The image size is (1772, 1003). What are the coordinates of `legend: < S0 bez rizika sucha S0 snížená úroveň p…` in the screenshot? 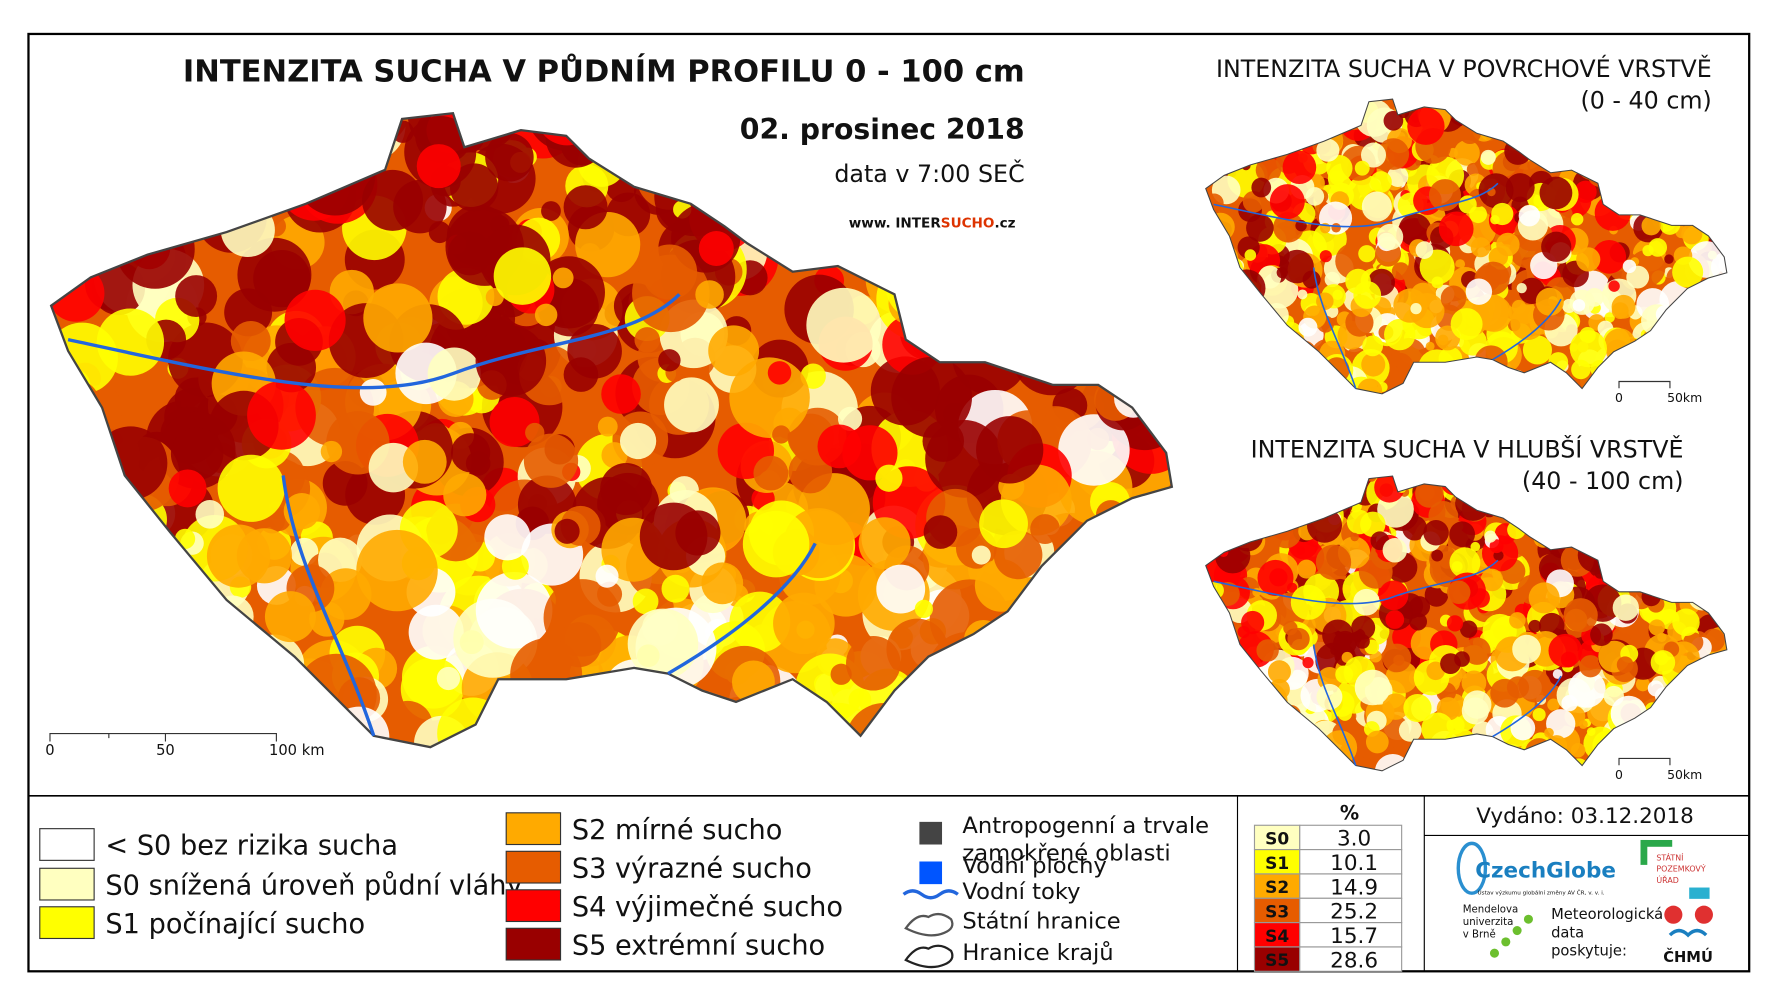 It's located at (624, 890).